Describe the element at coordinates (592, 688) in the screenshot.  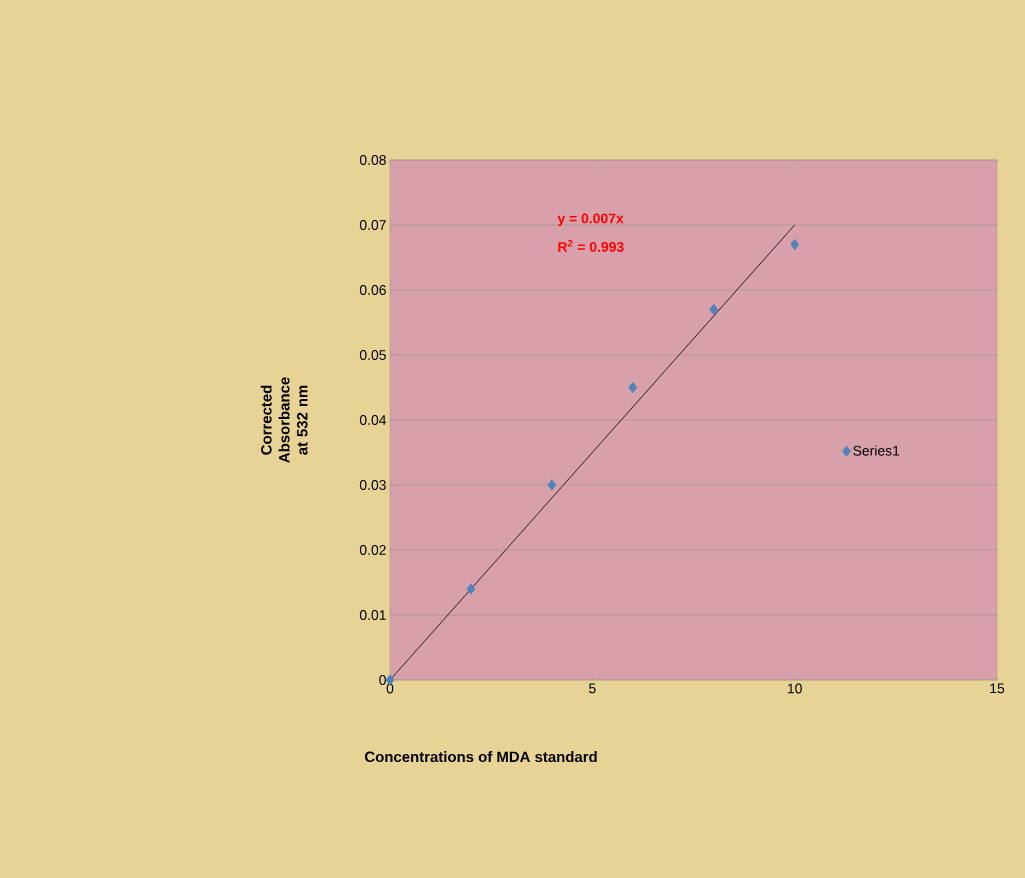
I see `x-tick-label: 5` at that location.